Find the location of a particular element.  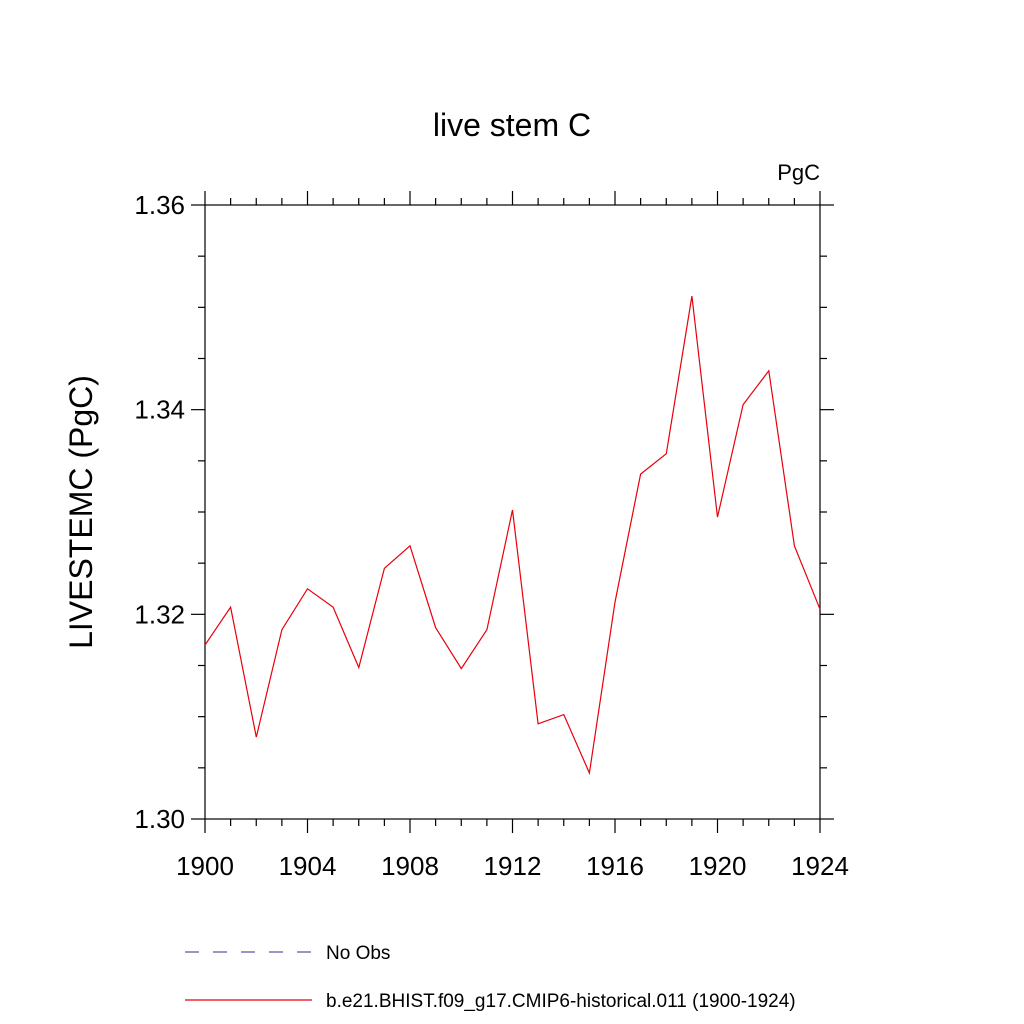

units-label: PgC is located at coordinates (798, 172).